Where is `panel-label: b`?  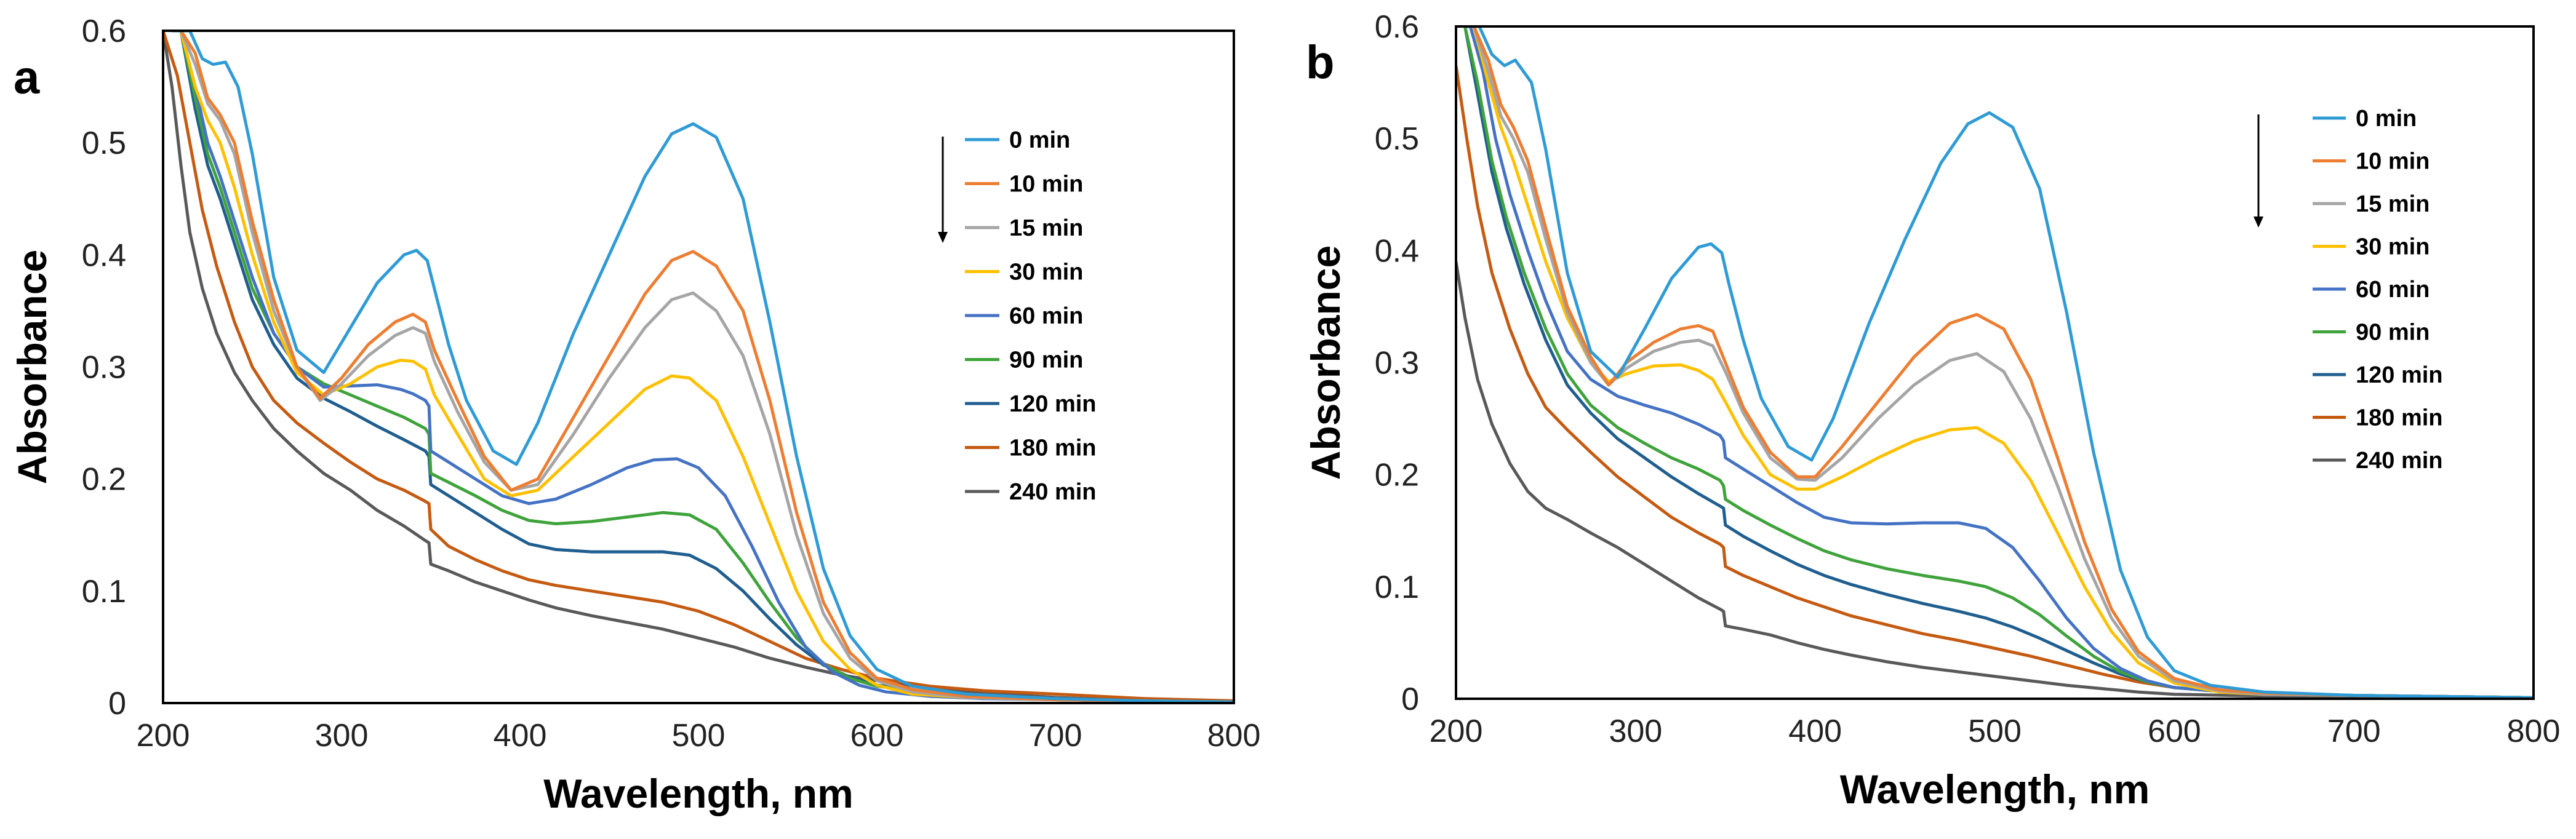
panel-label: b is located at coordinates (1320, 63).